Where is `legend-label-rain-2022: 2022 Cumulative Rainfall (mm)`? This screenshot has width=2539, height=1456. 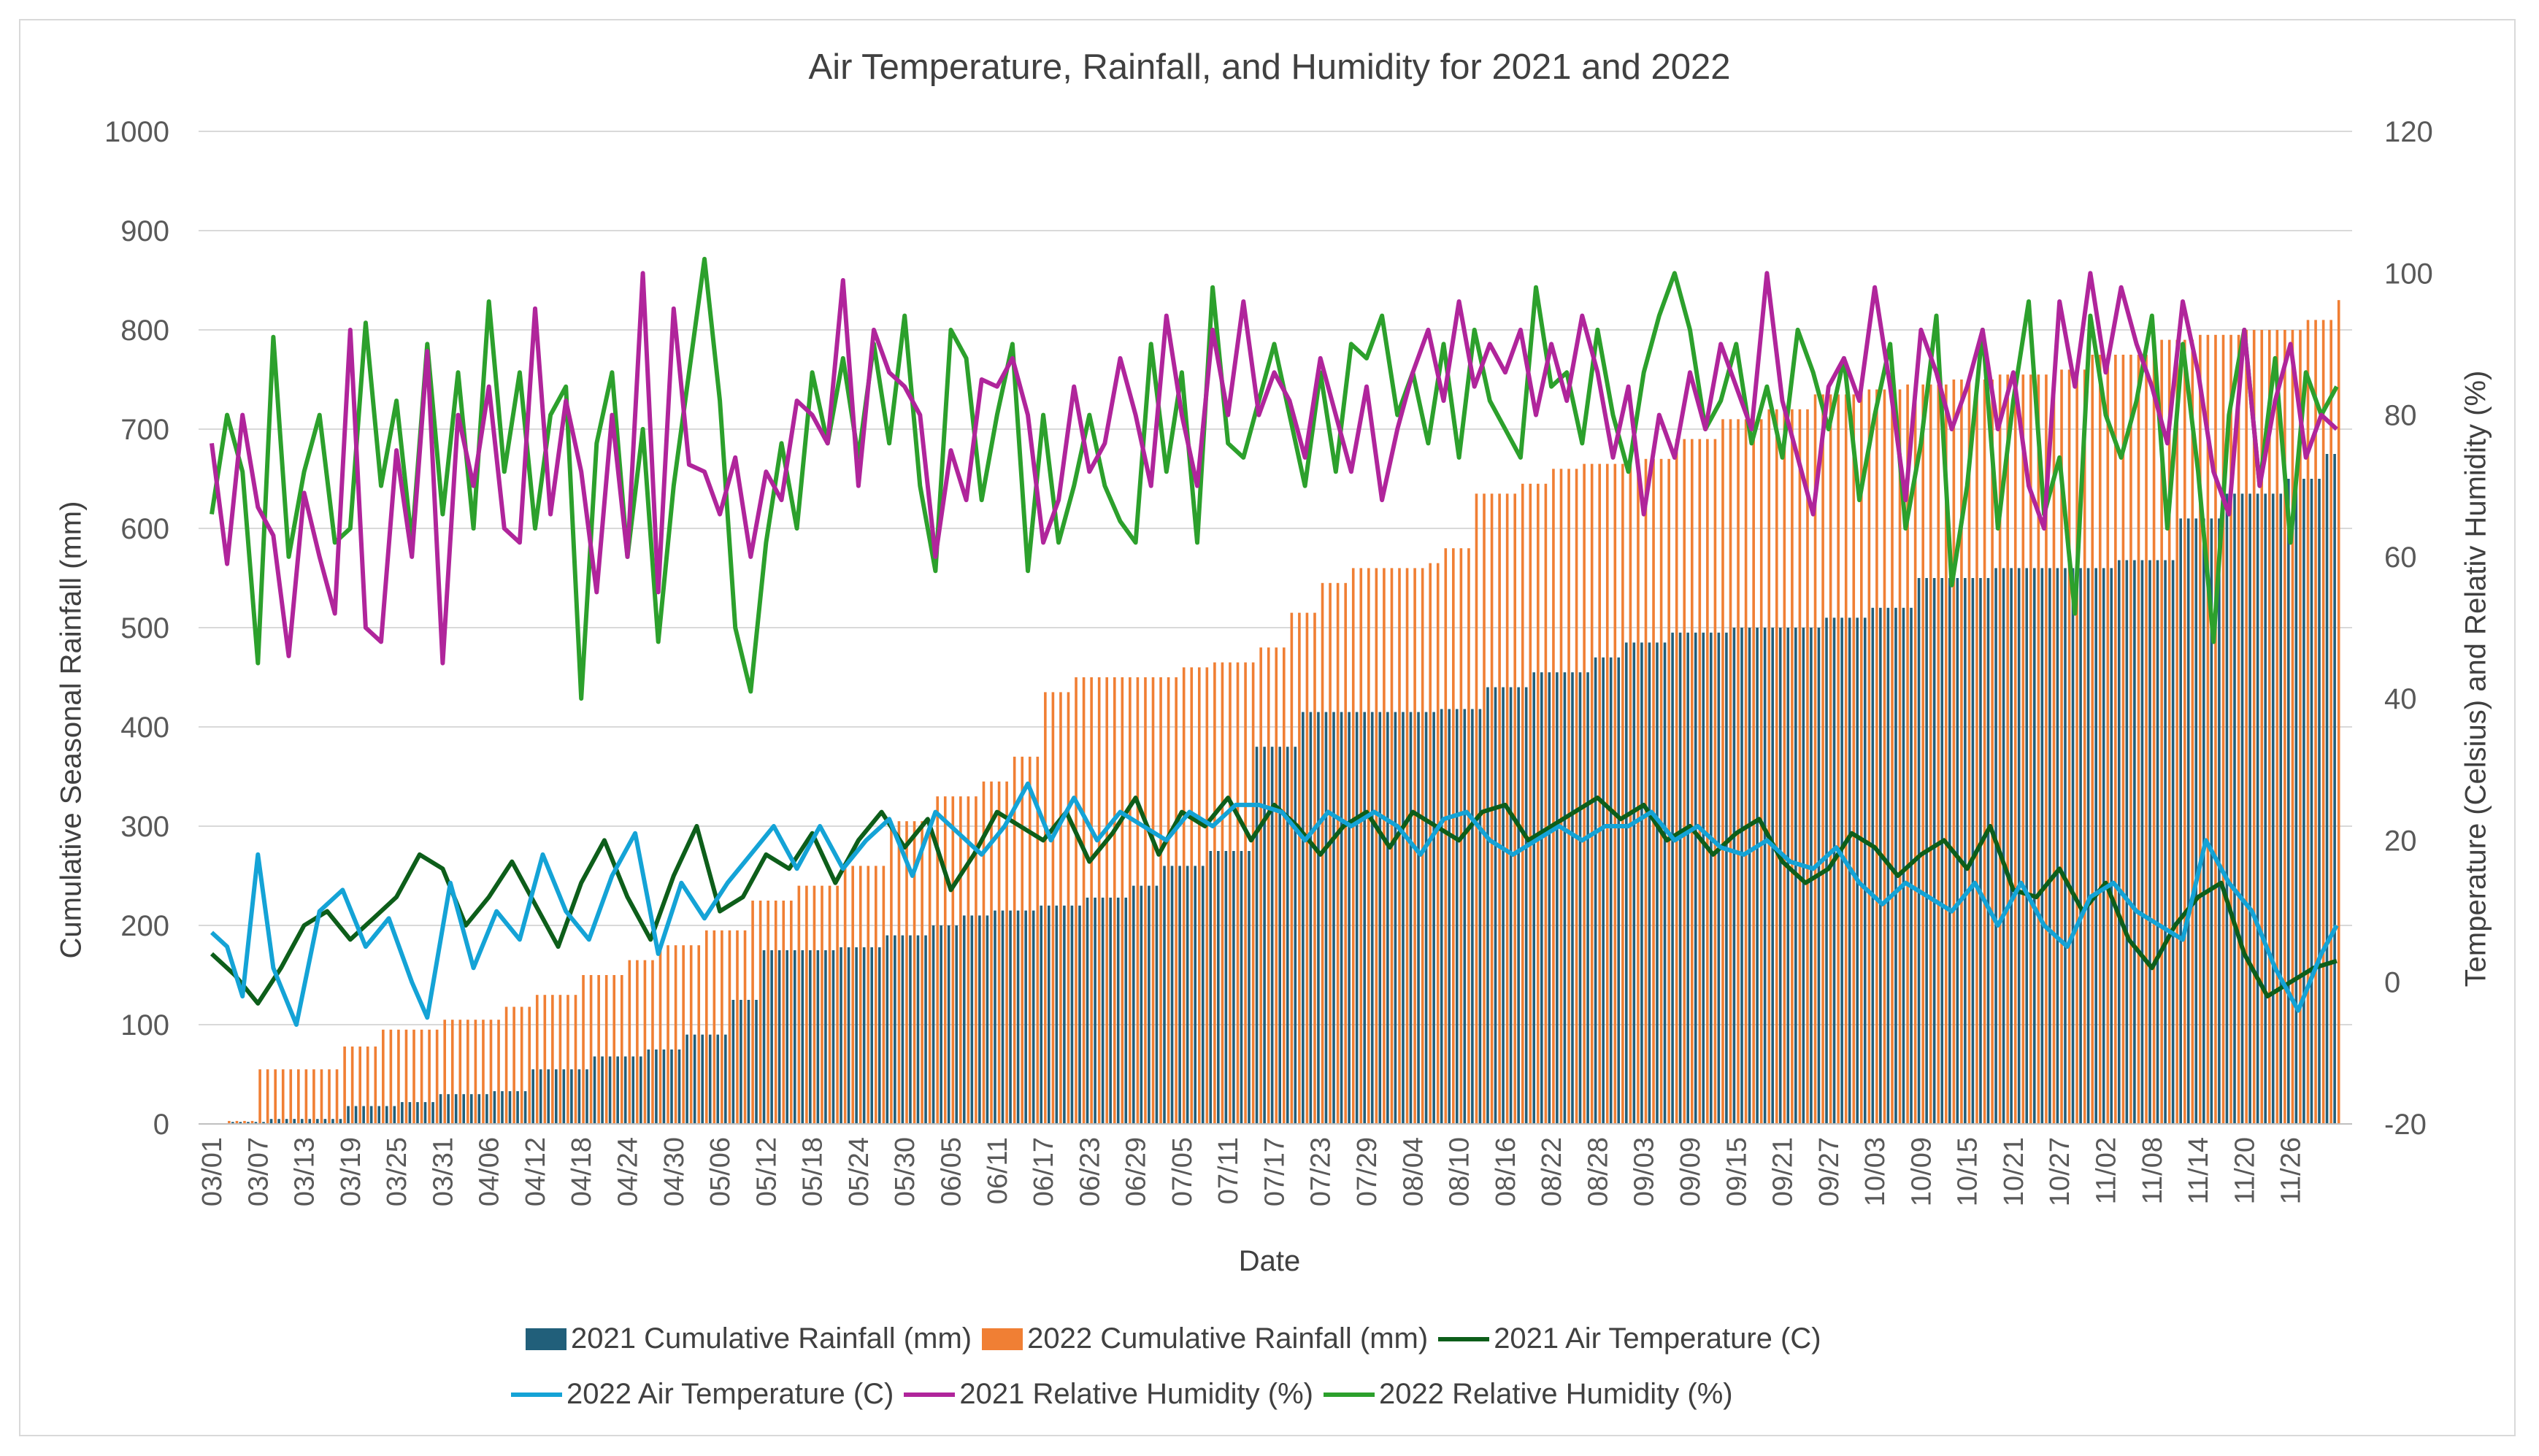 legend-label-rain-2022: 2022 Cumulative Rainfall (mm) is located at coordinates (1228, 1338).